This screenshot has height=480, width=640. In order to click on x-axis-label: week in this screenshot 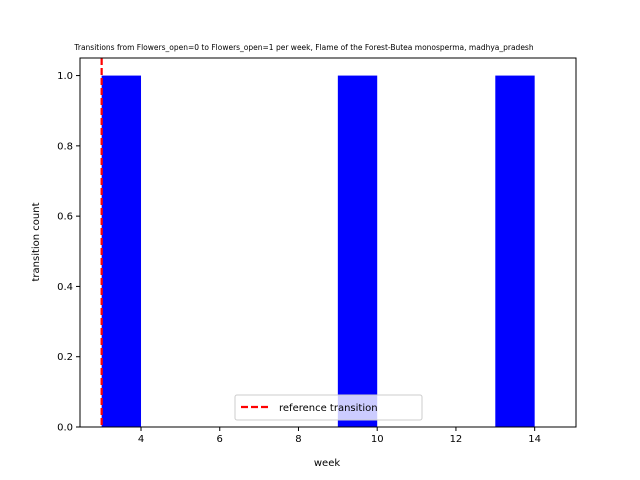, I will do `click(327, 463)`.